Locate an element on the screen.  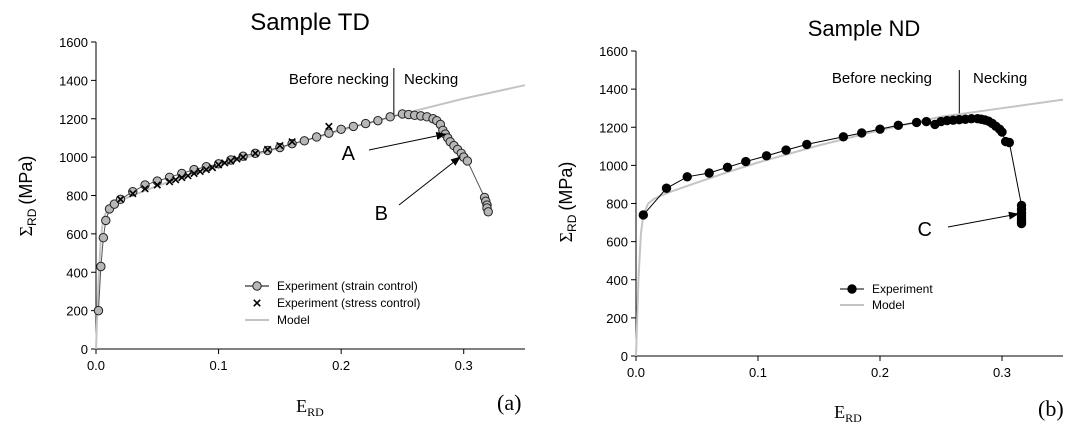
legend: Experiment Model is located at coordinates (886, 297).